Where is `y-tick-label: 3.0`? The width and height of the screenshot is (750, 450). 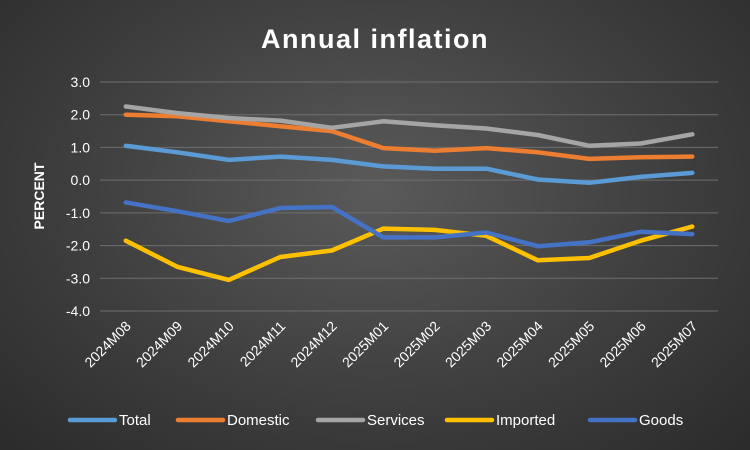
y-tick-label: 3.0 is located at coordinates (81, 82).